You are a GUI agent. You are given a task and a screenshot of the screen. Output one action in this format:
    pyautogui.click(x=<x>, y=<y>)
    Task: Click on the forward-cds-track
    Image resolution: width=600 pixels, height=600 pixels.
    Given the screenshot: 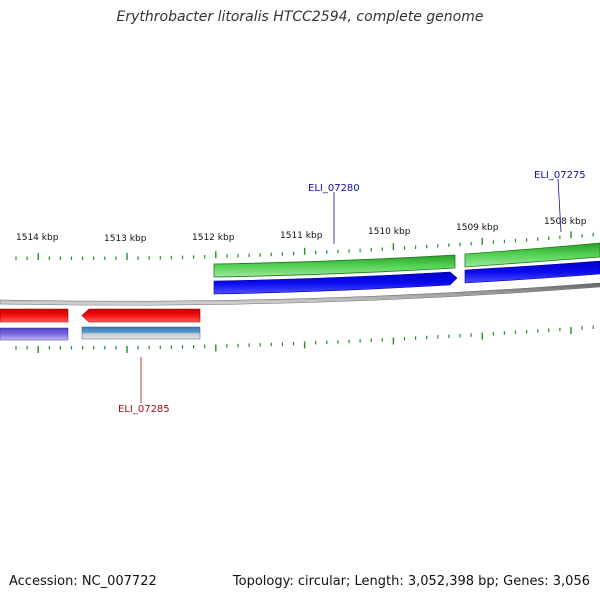 What is the action you would take?
    pyautogui.click(x=406, y=277)
    